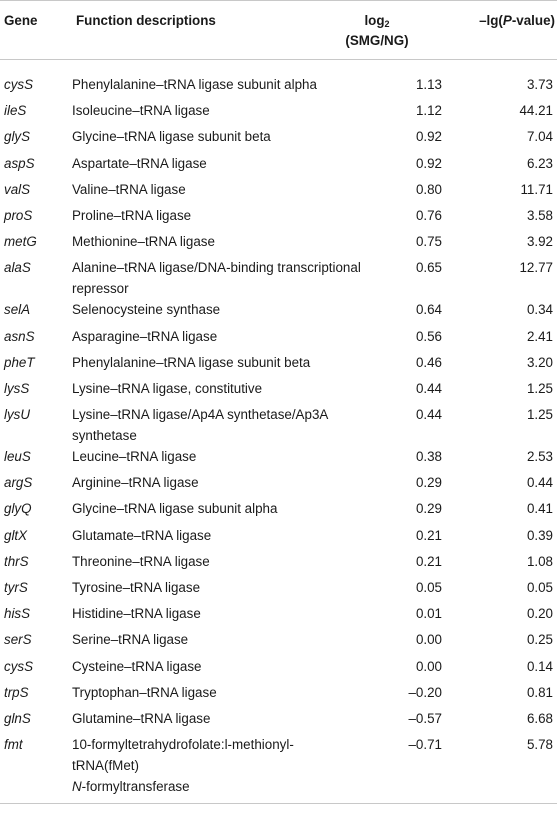  I want to click on function-cell: Histidine–tRNA ligase, so click(136, 614).